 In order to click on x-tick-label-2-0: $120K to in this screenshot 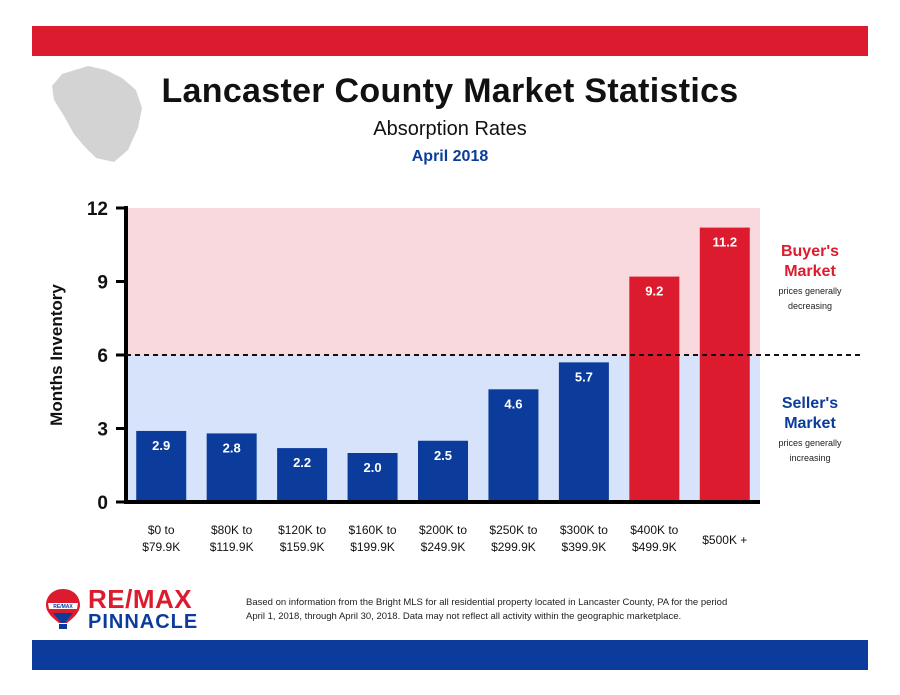, I will do `click(302, 530)`.